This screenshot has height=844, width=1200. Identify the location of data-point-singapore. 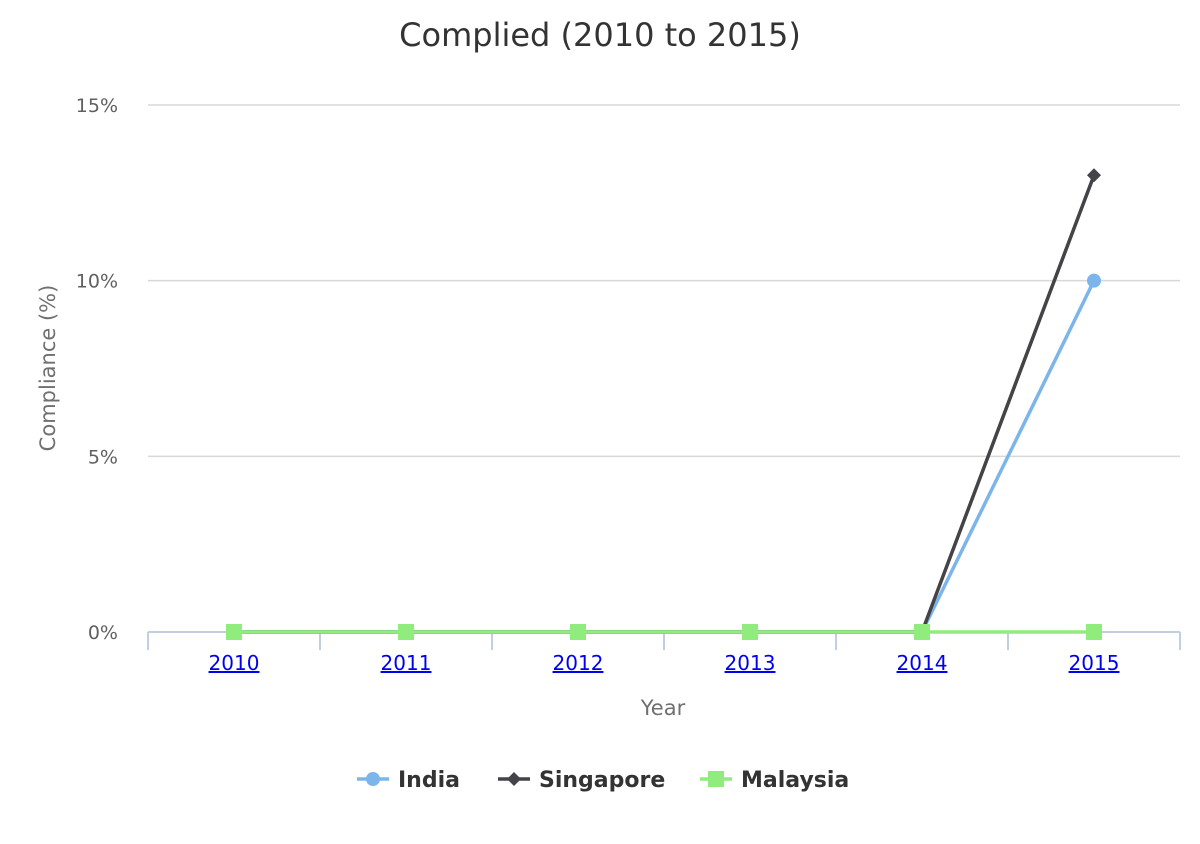
(1094, 175).